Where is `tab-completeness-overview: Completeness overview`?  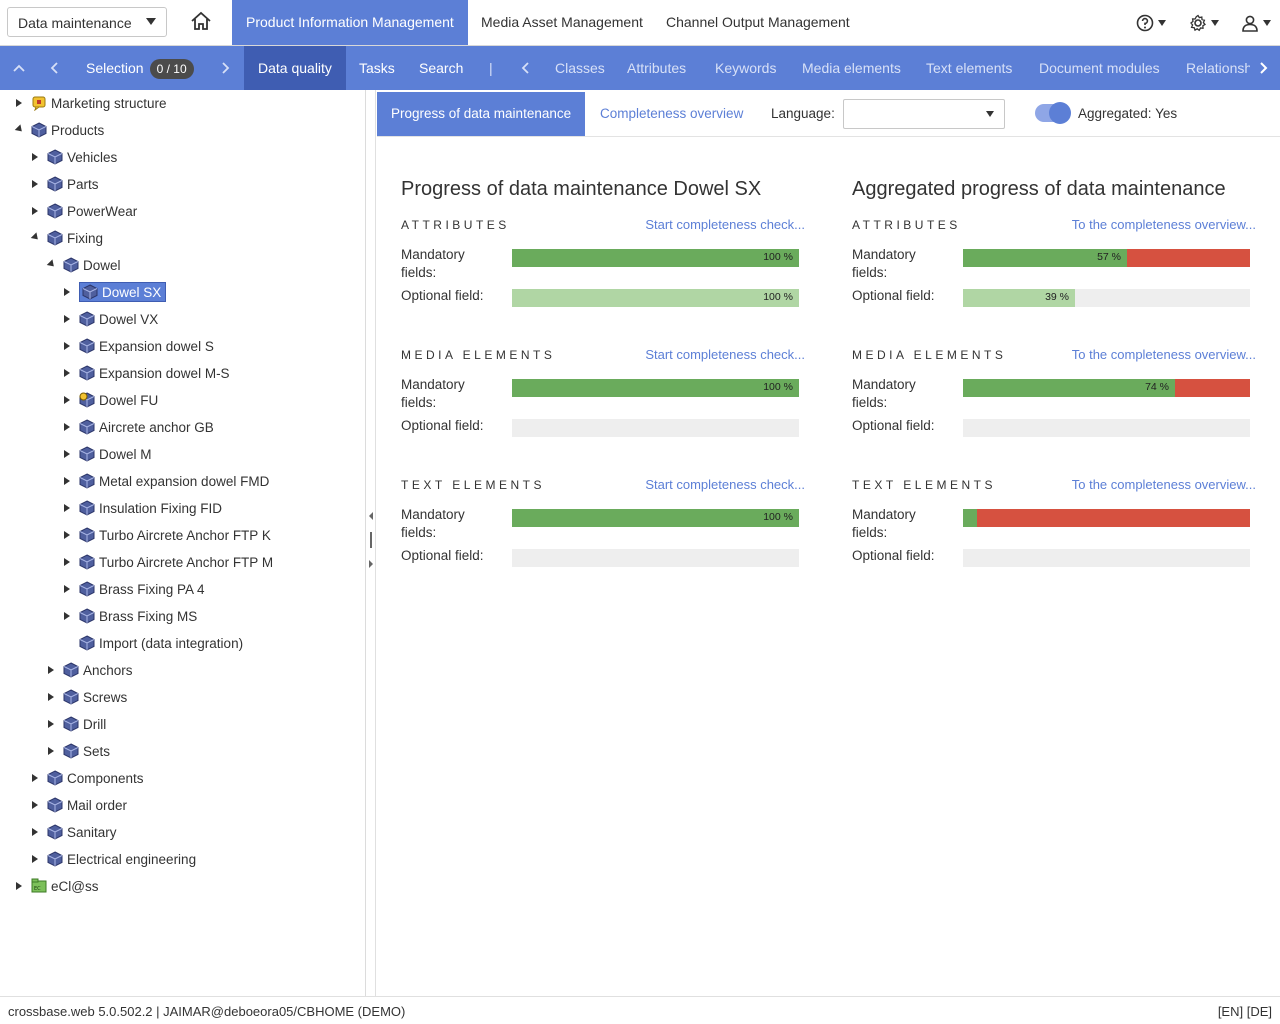 tab-completeness-overview: Completeness overview is located at coordinates (672, 113).